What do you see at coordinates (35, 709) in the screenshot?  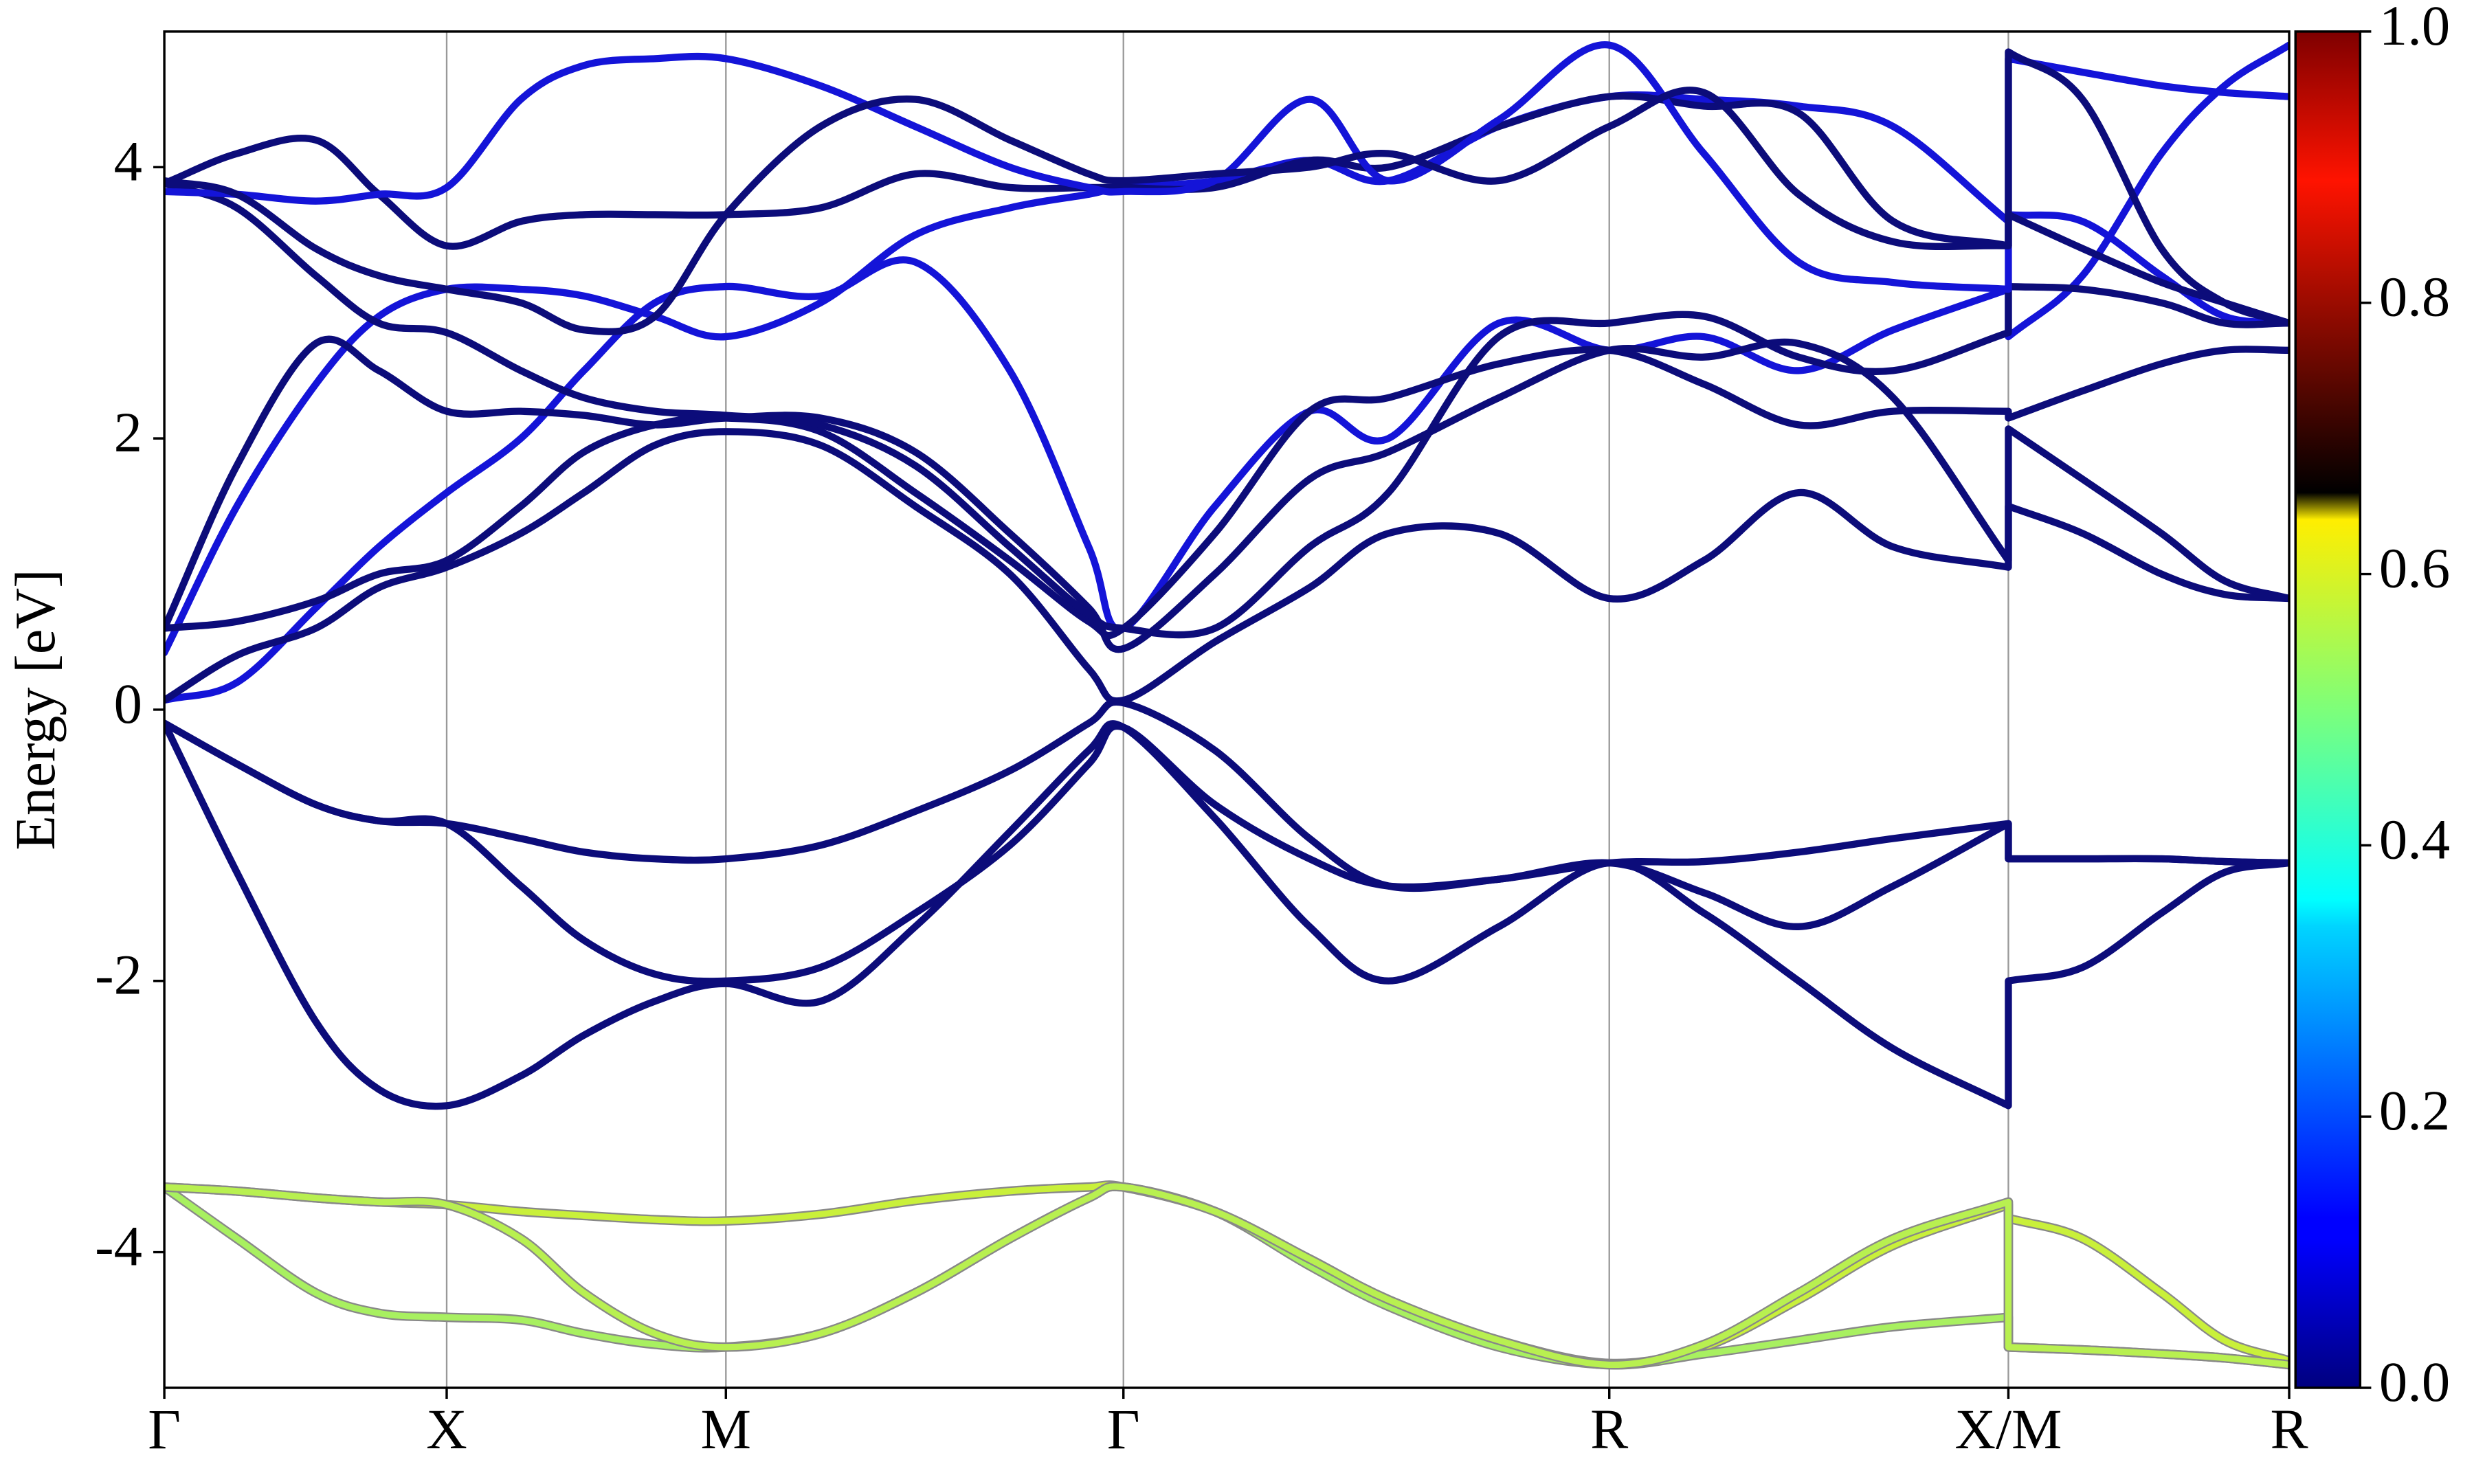 I see `y-axis-label: Energy [eV]` at bounding box center [35, 709].